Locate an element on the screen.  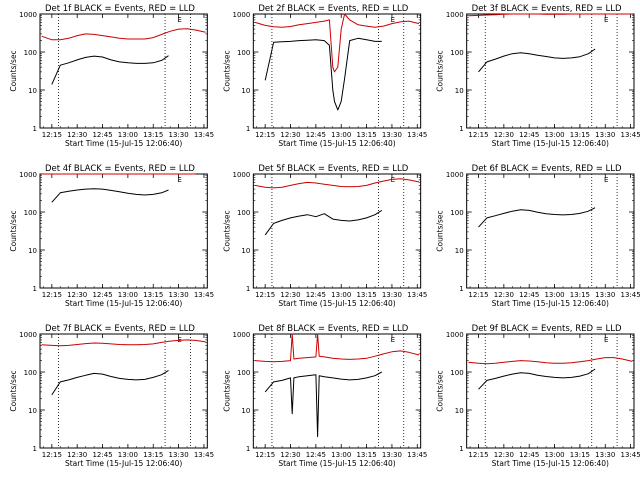
panel-title: Det 3f BLACK = Events, RED = LLD is located at coordinates (547, 9).